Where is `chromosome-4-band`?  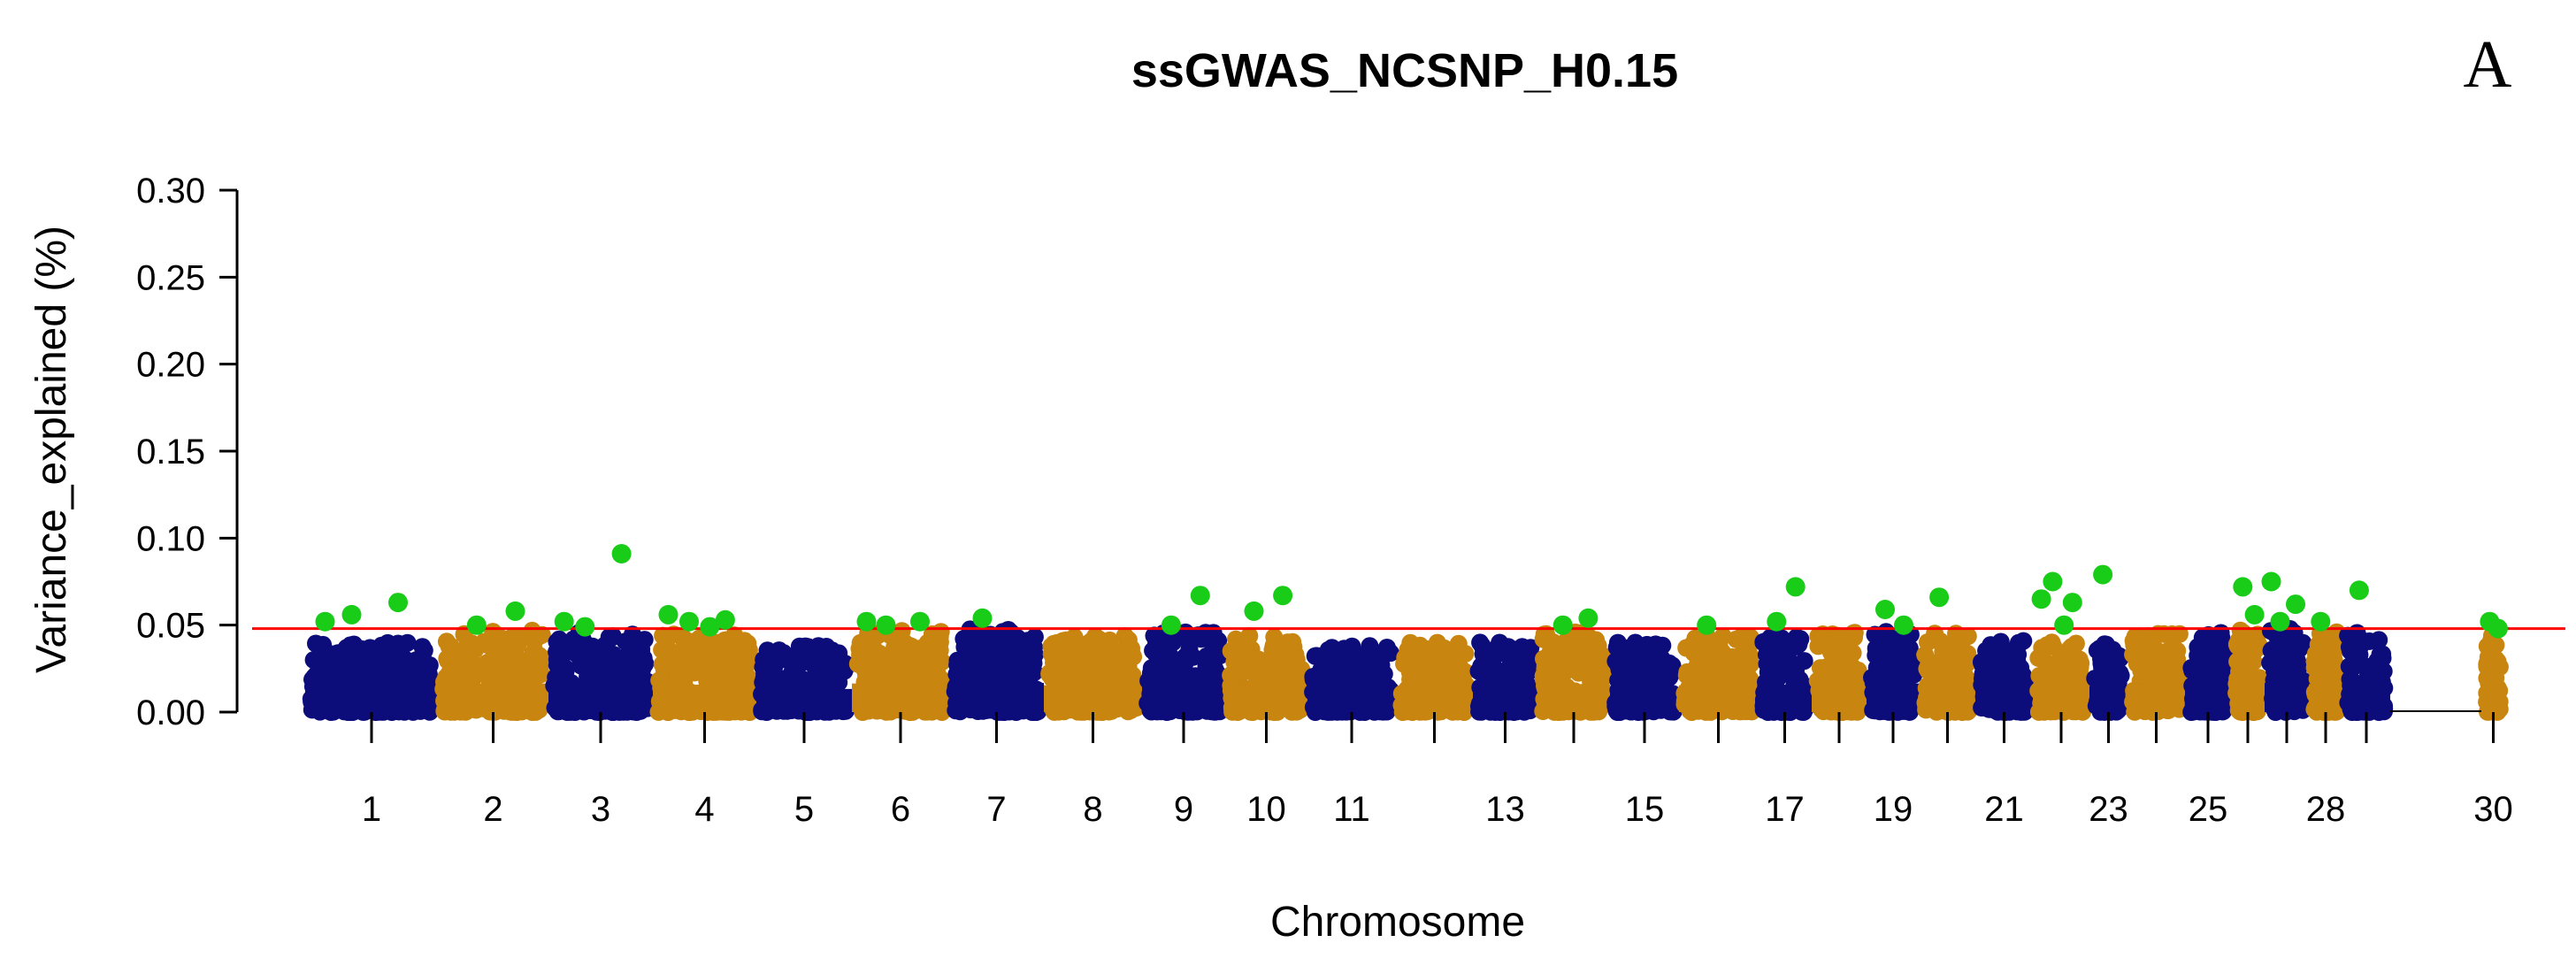 chromosome-4-band is located at coordinates (704, 698).